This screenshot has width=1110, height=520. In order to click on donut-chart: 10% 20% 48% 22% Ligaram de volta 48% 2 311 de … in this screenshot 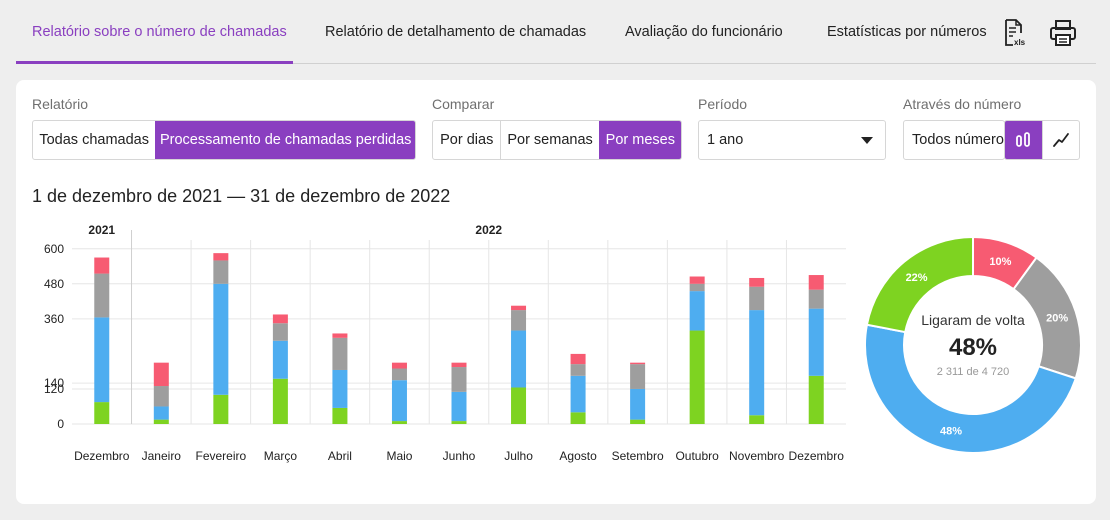, I will do `click(973, 344)`.